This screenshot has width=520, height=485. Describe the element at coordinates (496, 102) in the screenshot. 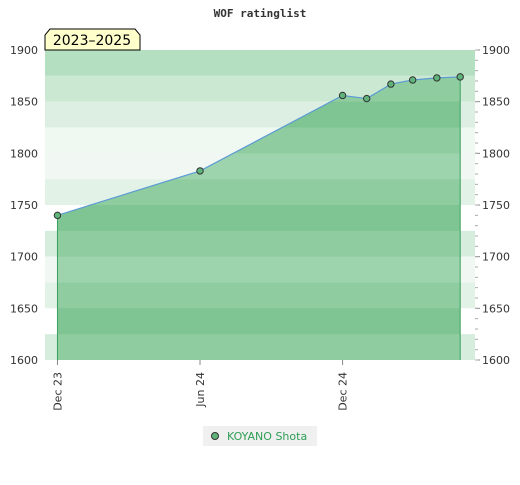

I see `y-tick-label-right: 1850` at that location.